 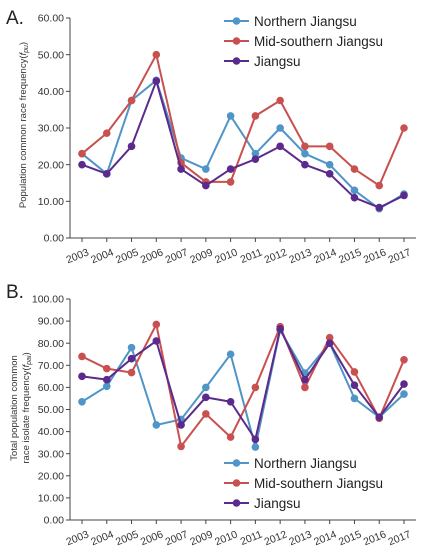 What do you see at coordinates (277, 503) in the screenshot?
I see `legend-label-jiangsu: Jiangsu` at bounding box center [277, 503].